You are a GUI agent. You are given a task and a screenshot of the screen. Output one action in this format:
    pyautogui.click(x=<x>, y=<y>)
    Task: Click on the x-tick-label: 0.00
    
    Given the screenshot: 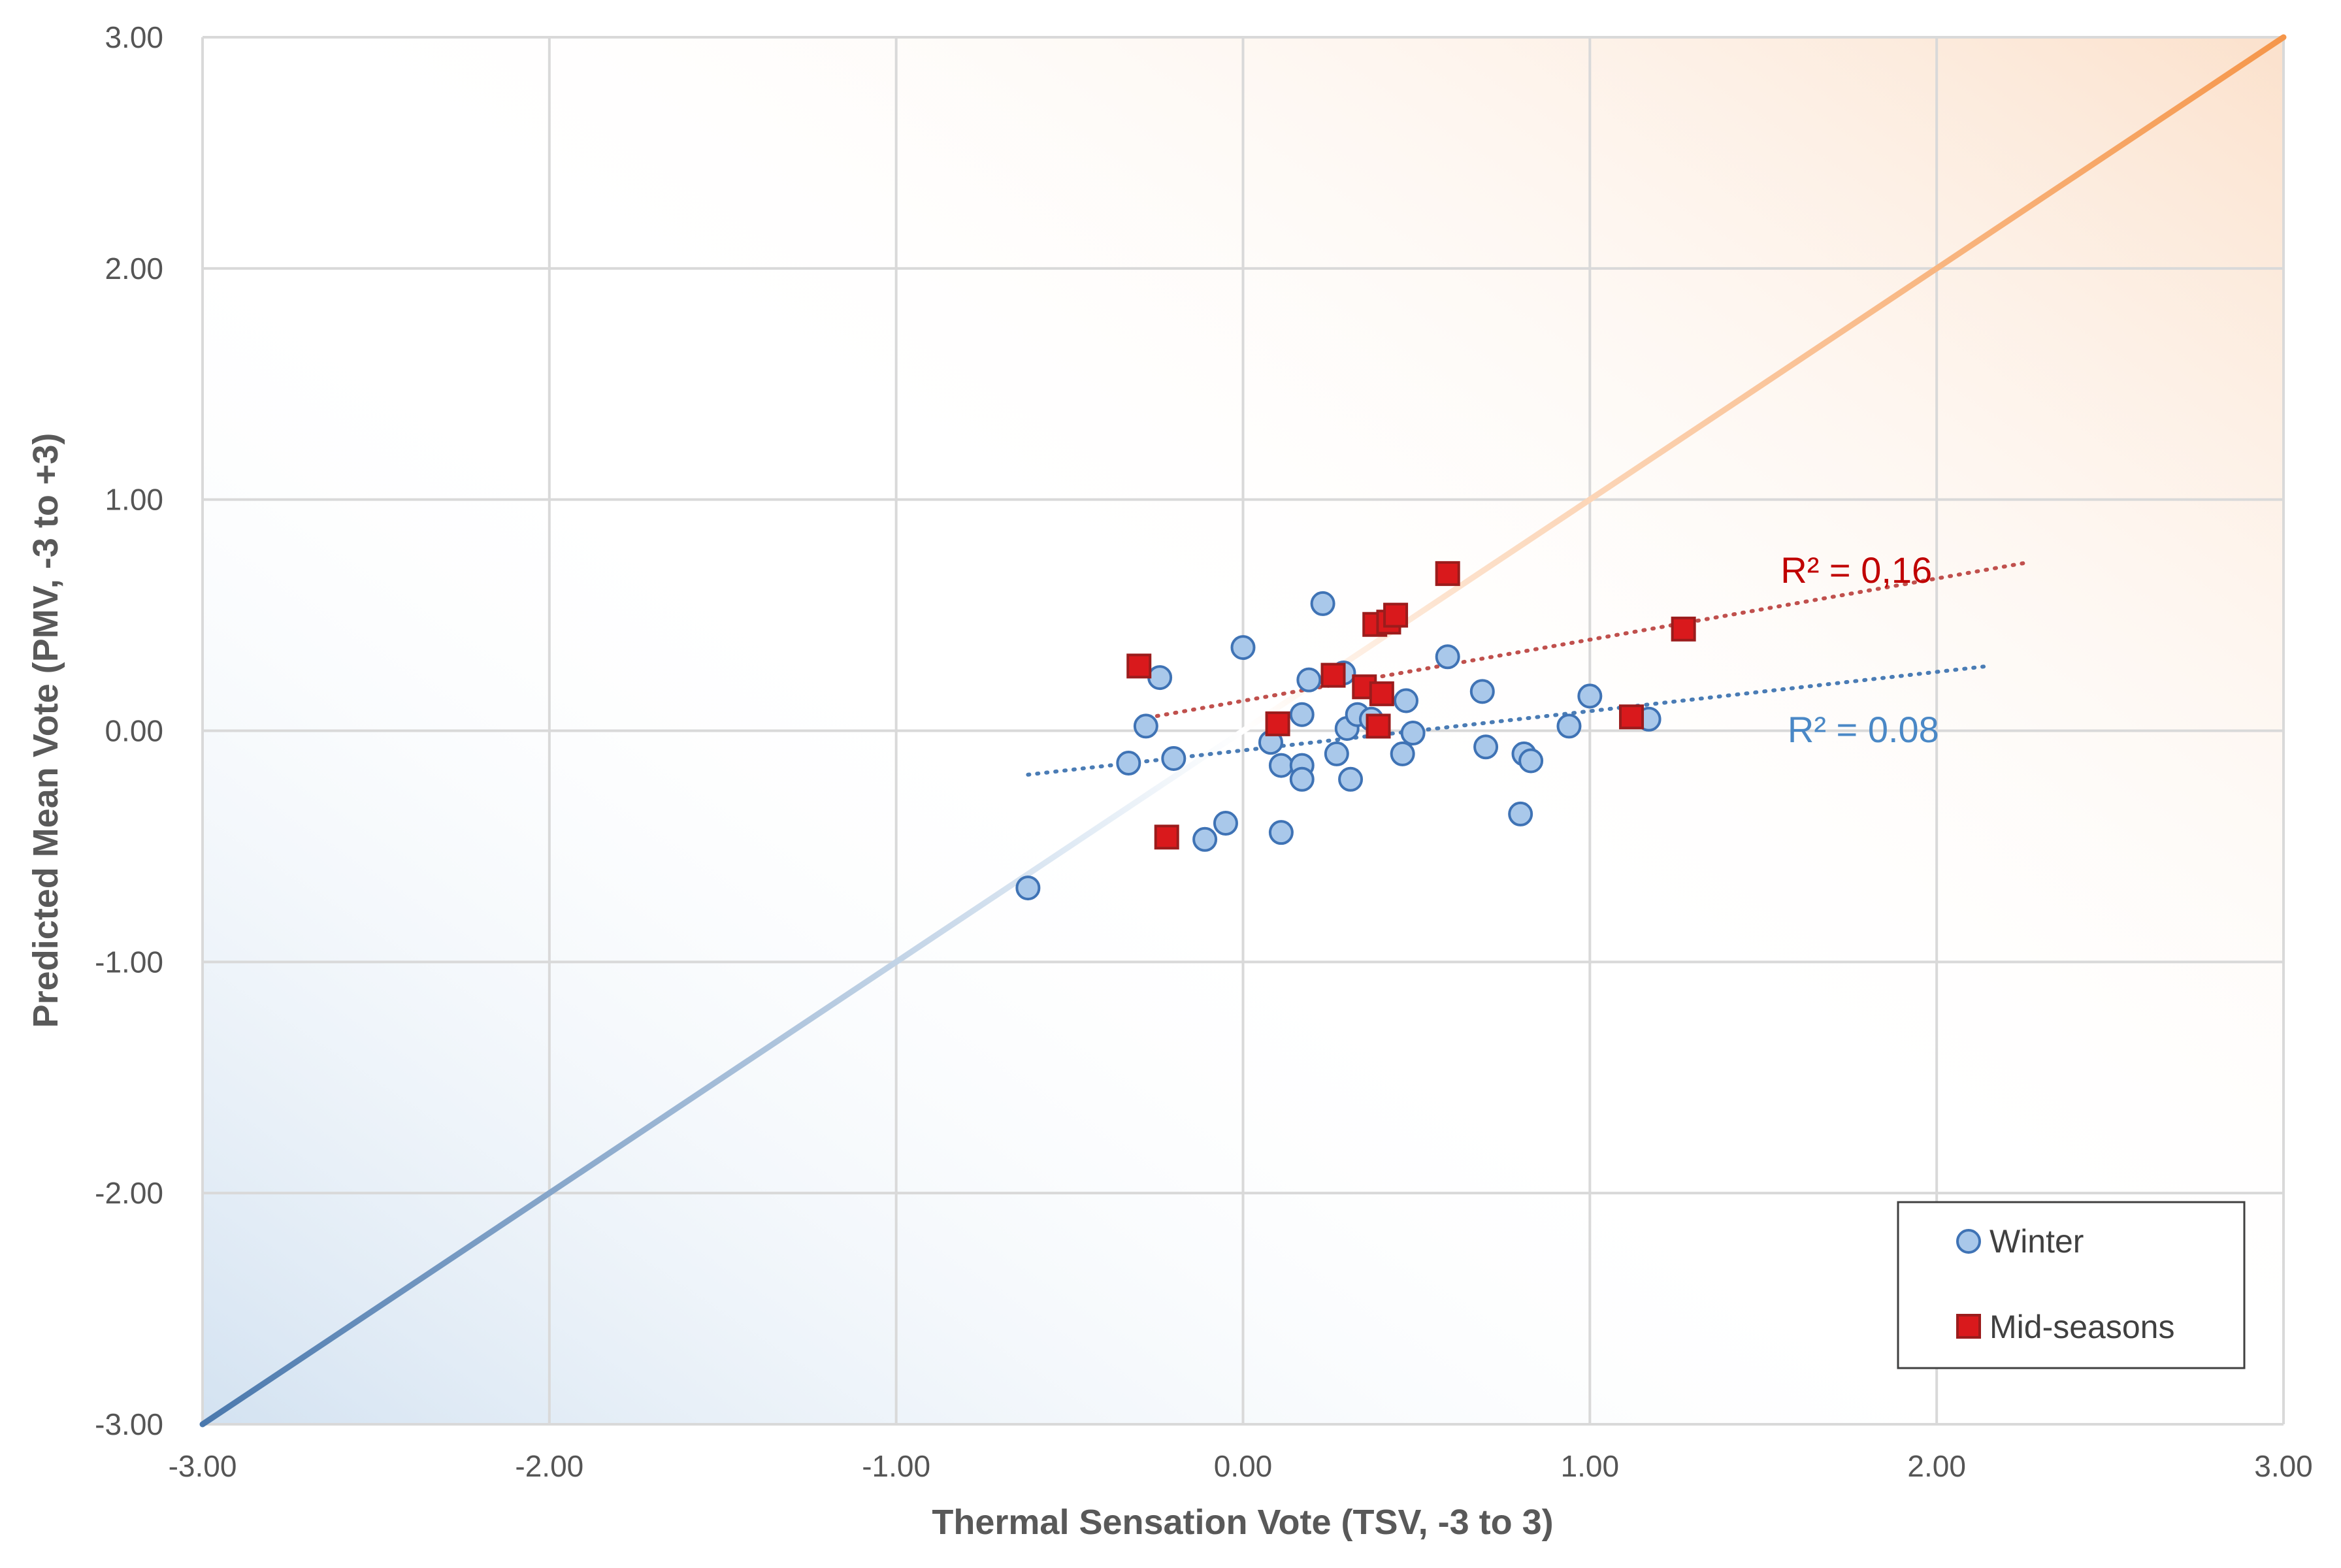 What is the action you would take?
    pyautogui.click(x=1243, y=1466)
    